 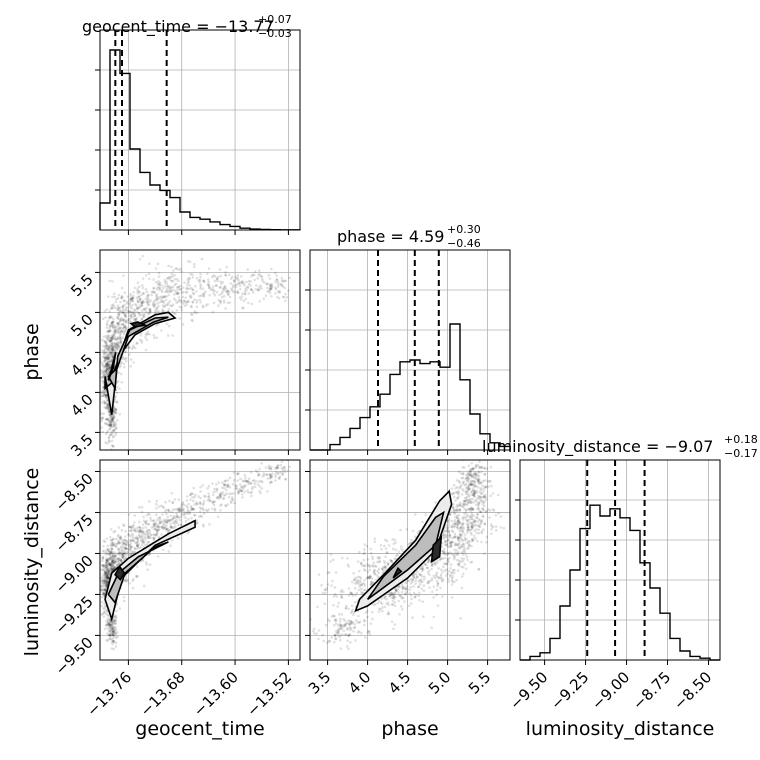 What do you see at coordinates (196, 352) in the screenshot?
I see `scatter-points` at bounding box center [196, 352].